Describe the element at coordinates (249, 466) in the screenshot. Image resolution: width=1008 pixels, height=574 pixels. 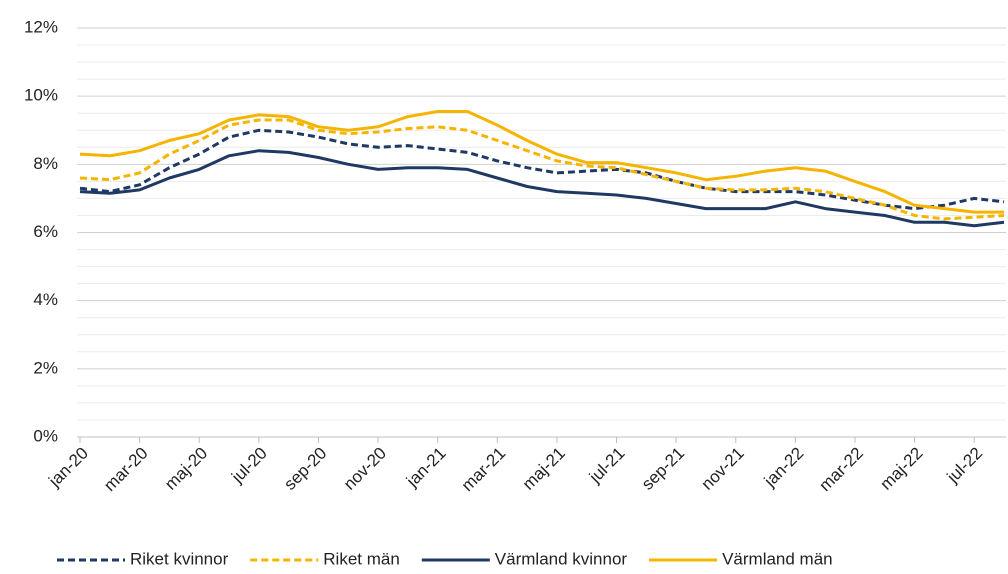
I see `x-tick-label: jul-20` at that location.